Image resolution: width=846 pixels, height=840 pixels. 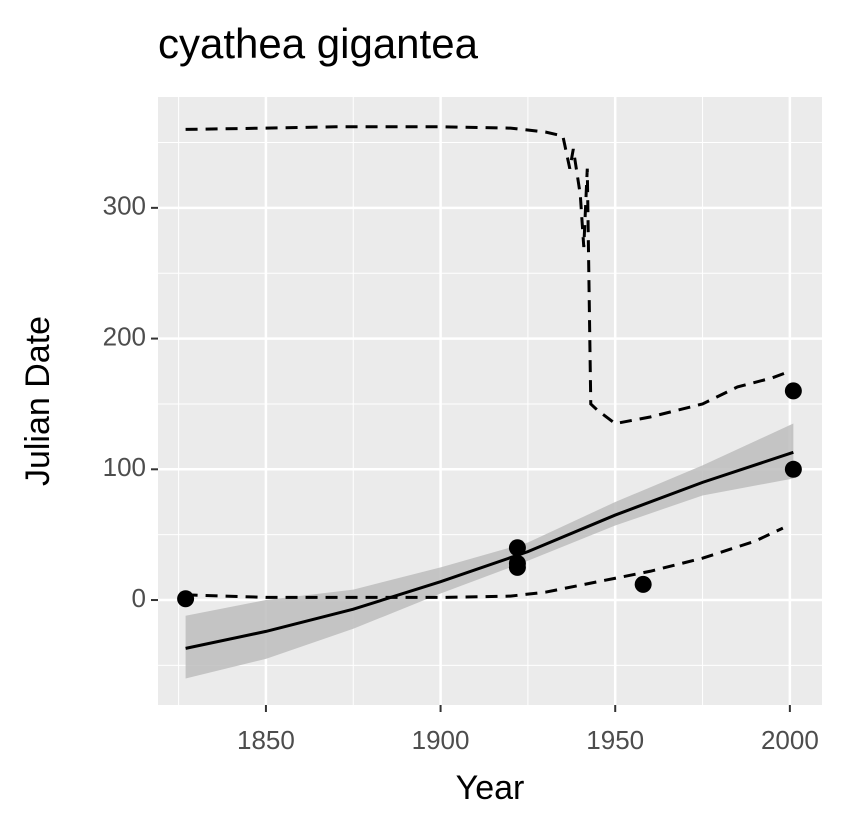 What do you see at coordinates (484, 562) in the screenshot?
I see `dashed-line` at bounding box center [484, 562].